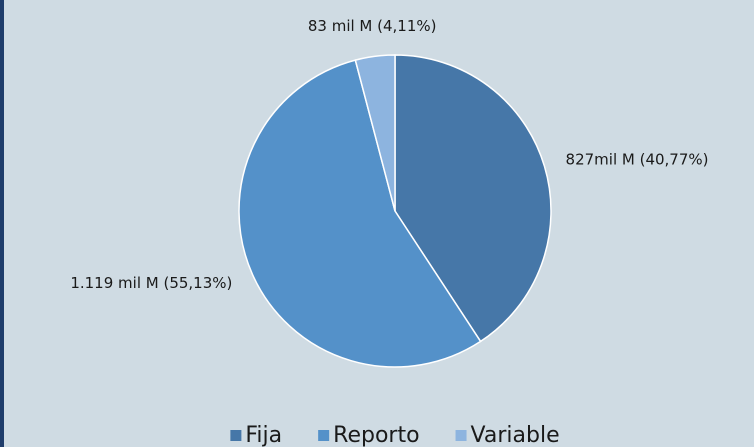 The height and width of the screenshot is (447, 754). Describe the element at coordinates (151, 283) in the screenshot. I see `data-label: 1.119 mil M (55,13%)` at that location.